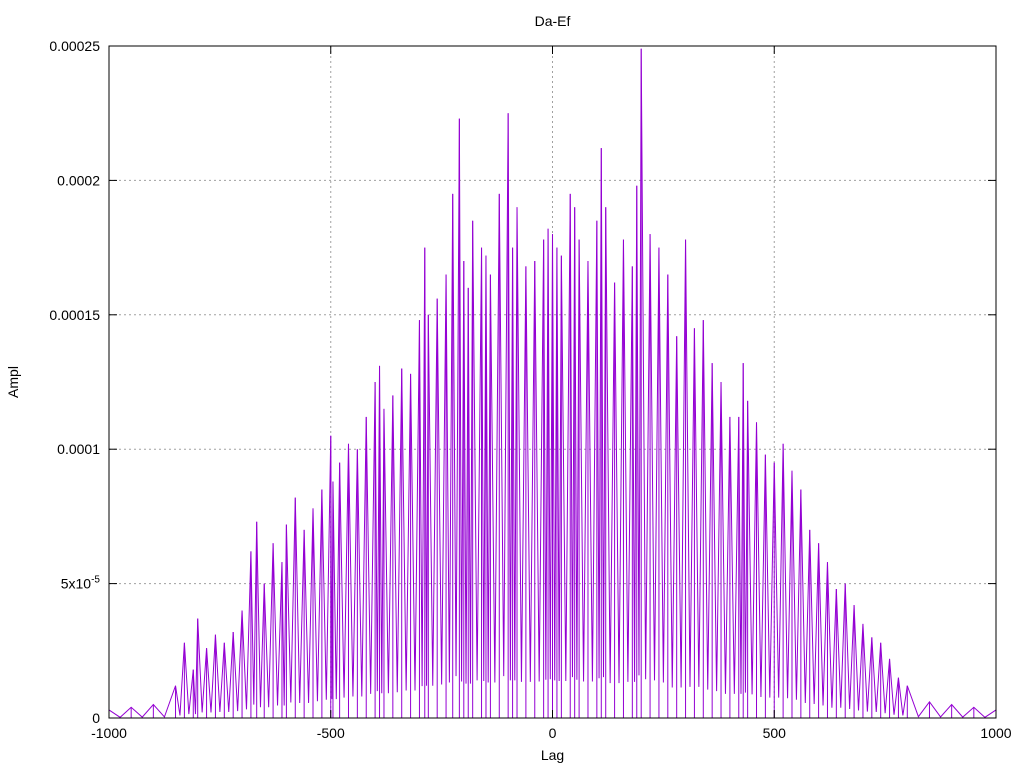 This screenshot has height=768, width=1024. I want to click on y-tick-label-exponent: -5, so click(95, 580).